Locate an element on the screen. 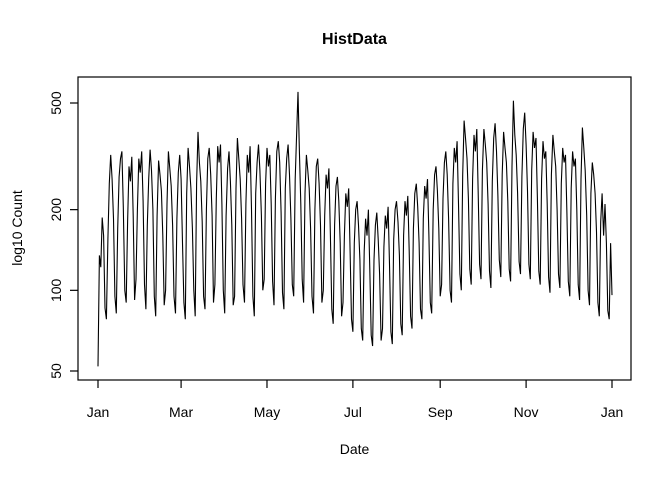 This screenshot has height=480, width=672. x-tick-label: Sep is located at coordinates (440, 412).